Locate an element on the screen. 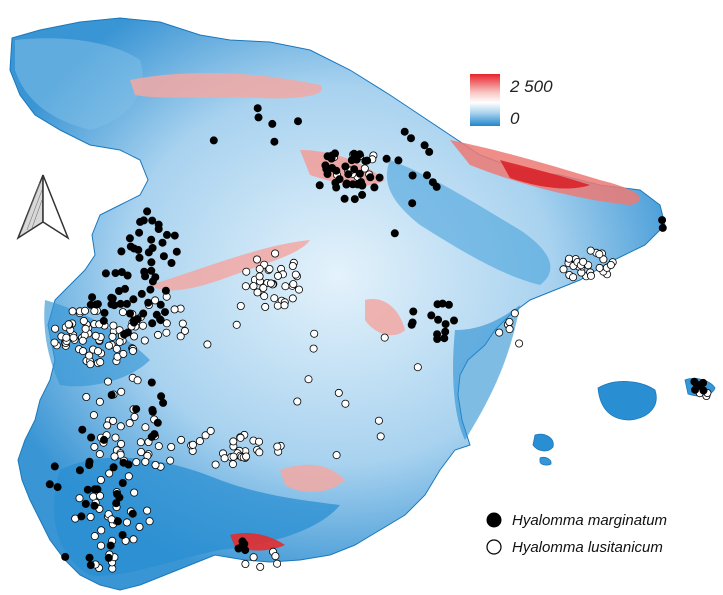 The width and height of the screenshot is (723, 595). ebro-lowland is located at coordinates (468, 222).